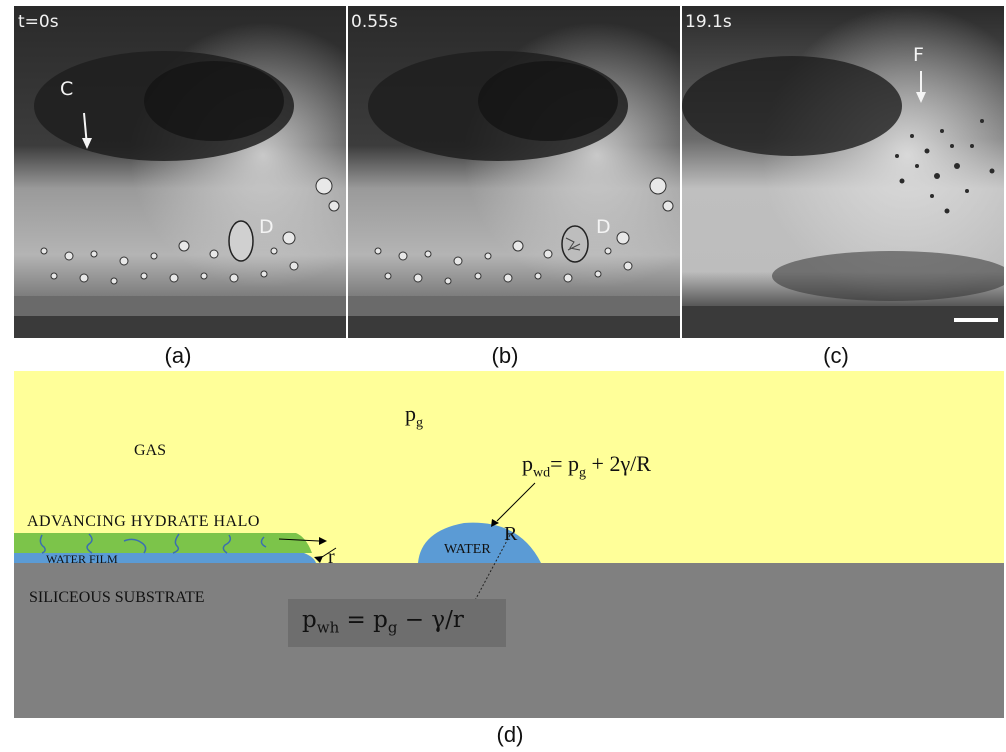 This screenshot has width=1006, height=752. I want to click on equation-box, so click(397, 623).